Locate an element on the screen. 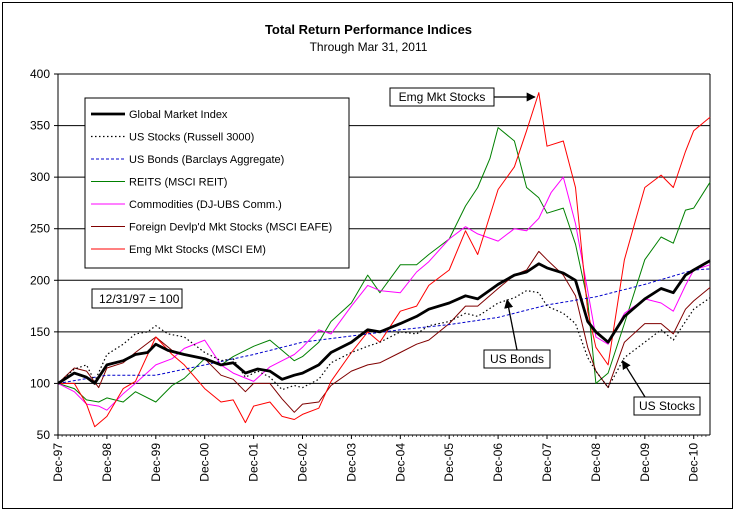 This screenshot has width=737, height=513. base-note-frame is located at coordinates (137, 298).